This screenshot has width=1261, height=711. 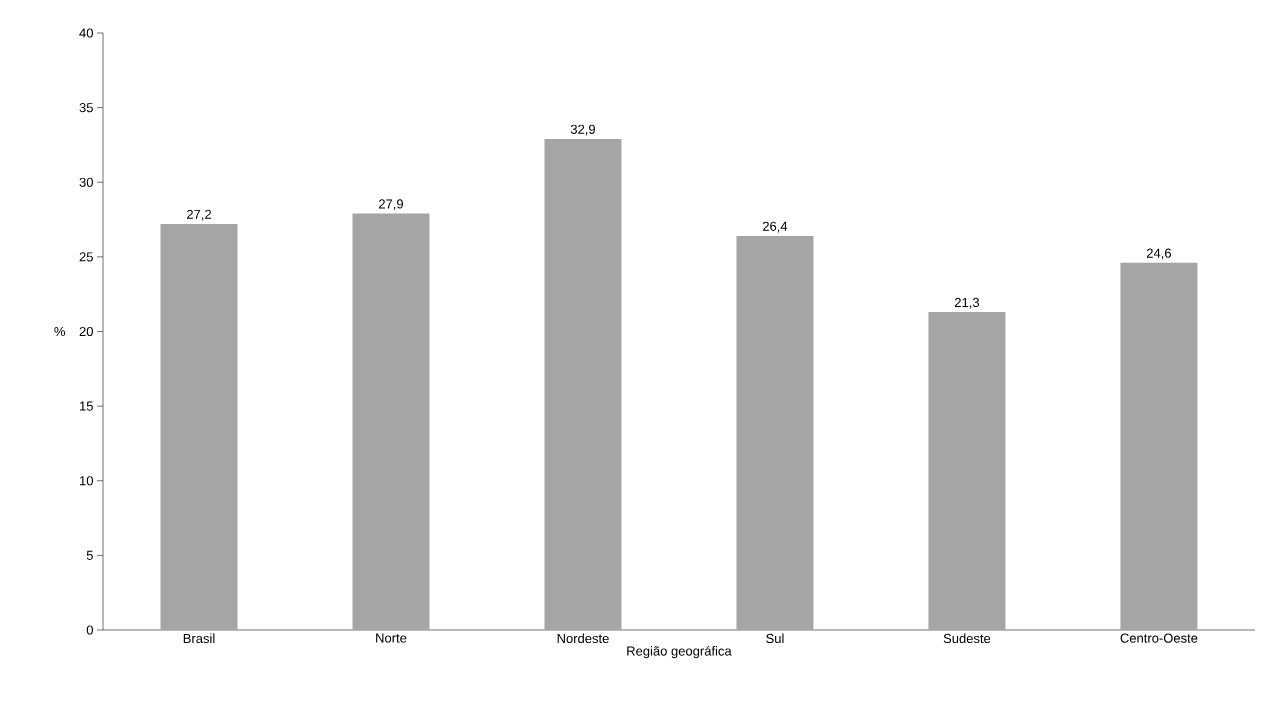 I want to click on y-tick-label: 20, so click(x=86, y=331).